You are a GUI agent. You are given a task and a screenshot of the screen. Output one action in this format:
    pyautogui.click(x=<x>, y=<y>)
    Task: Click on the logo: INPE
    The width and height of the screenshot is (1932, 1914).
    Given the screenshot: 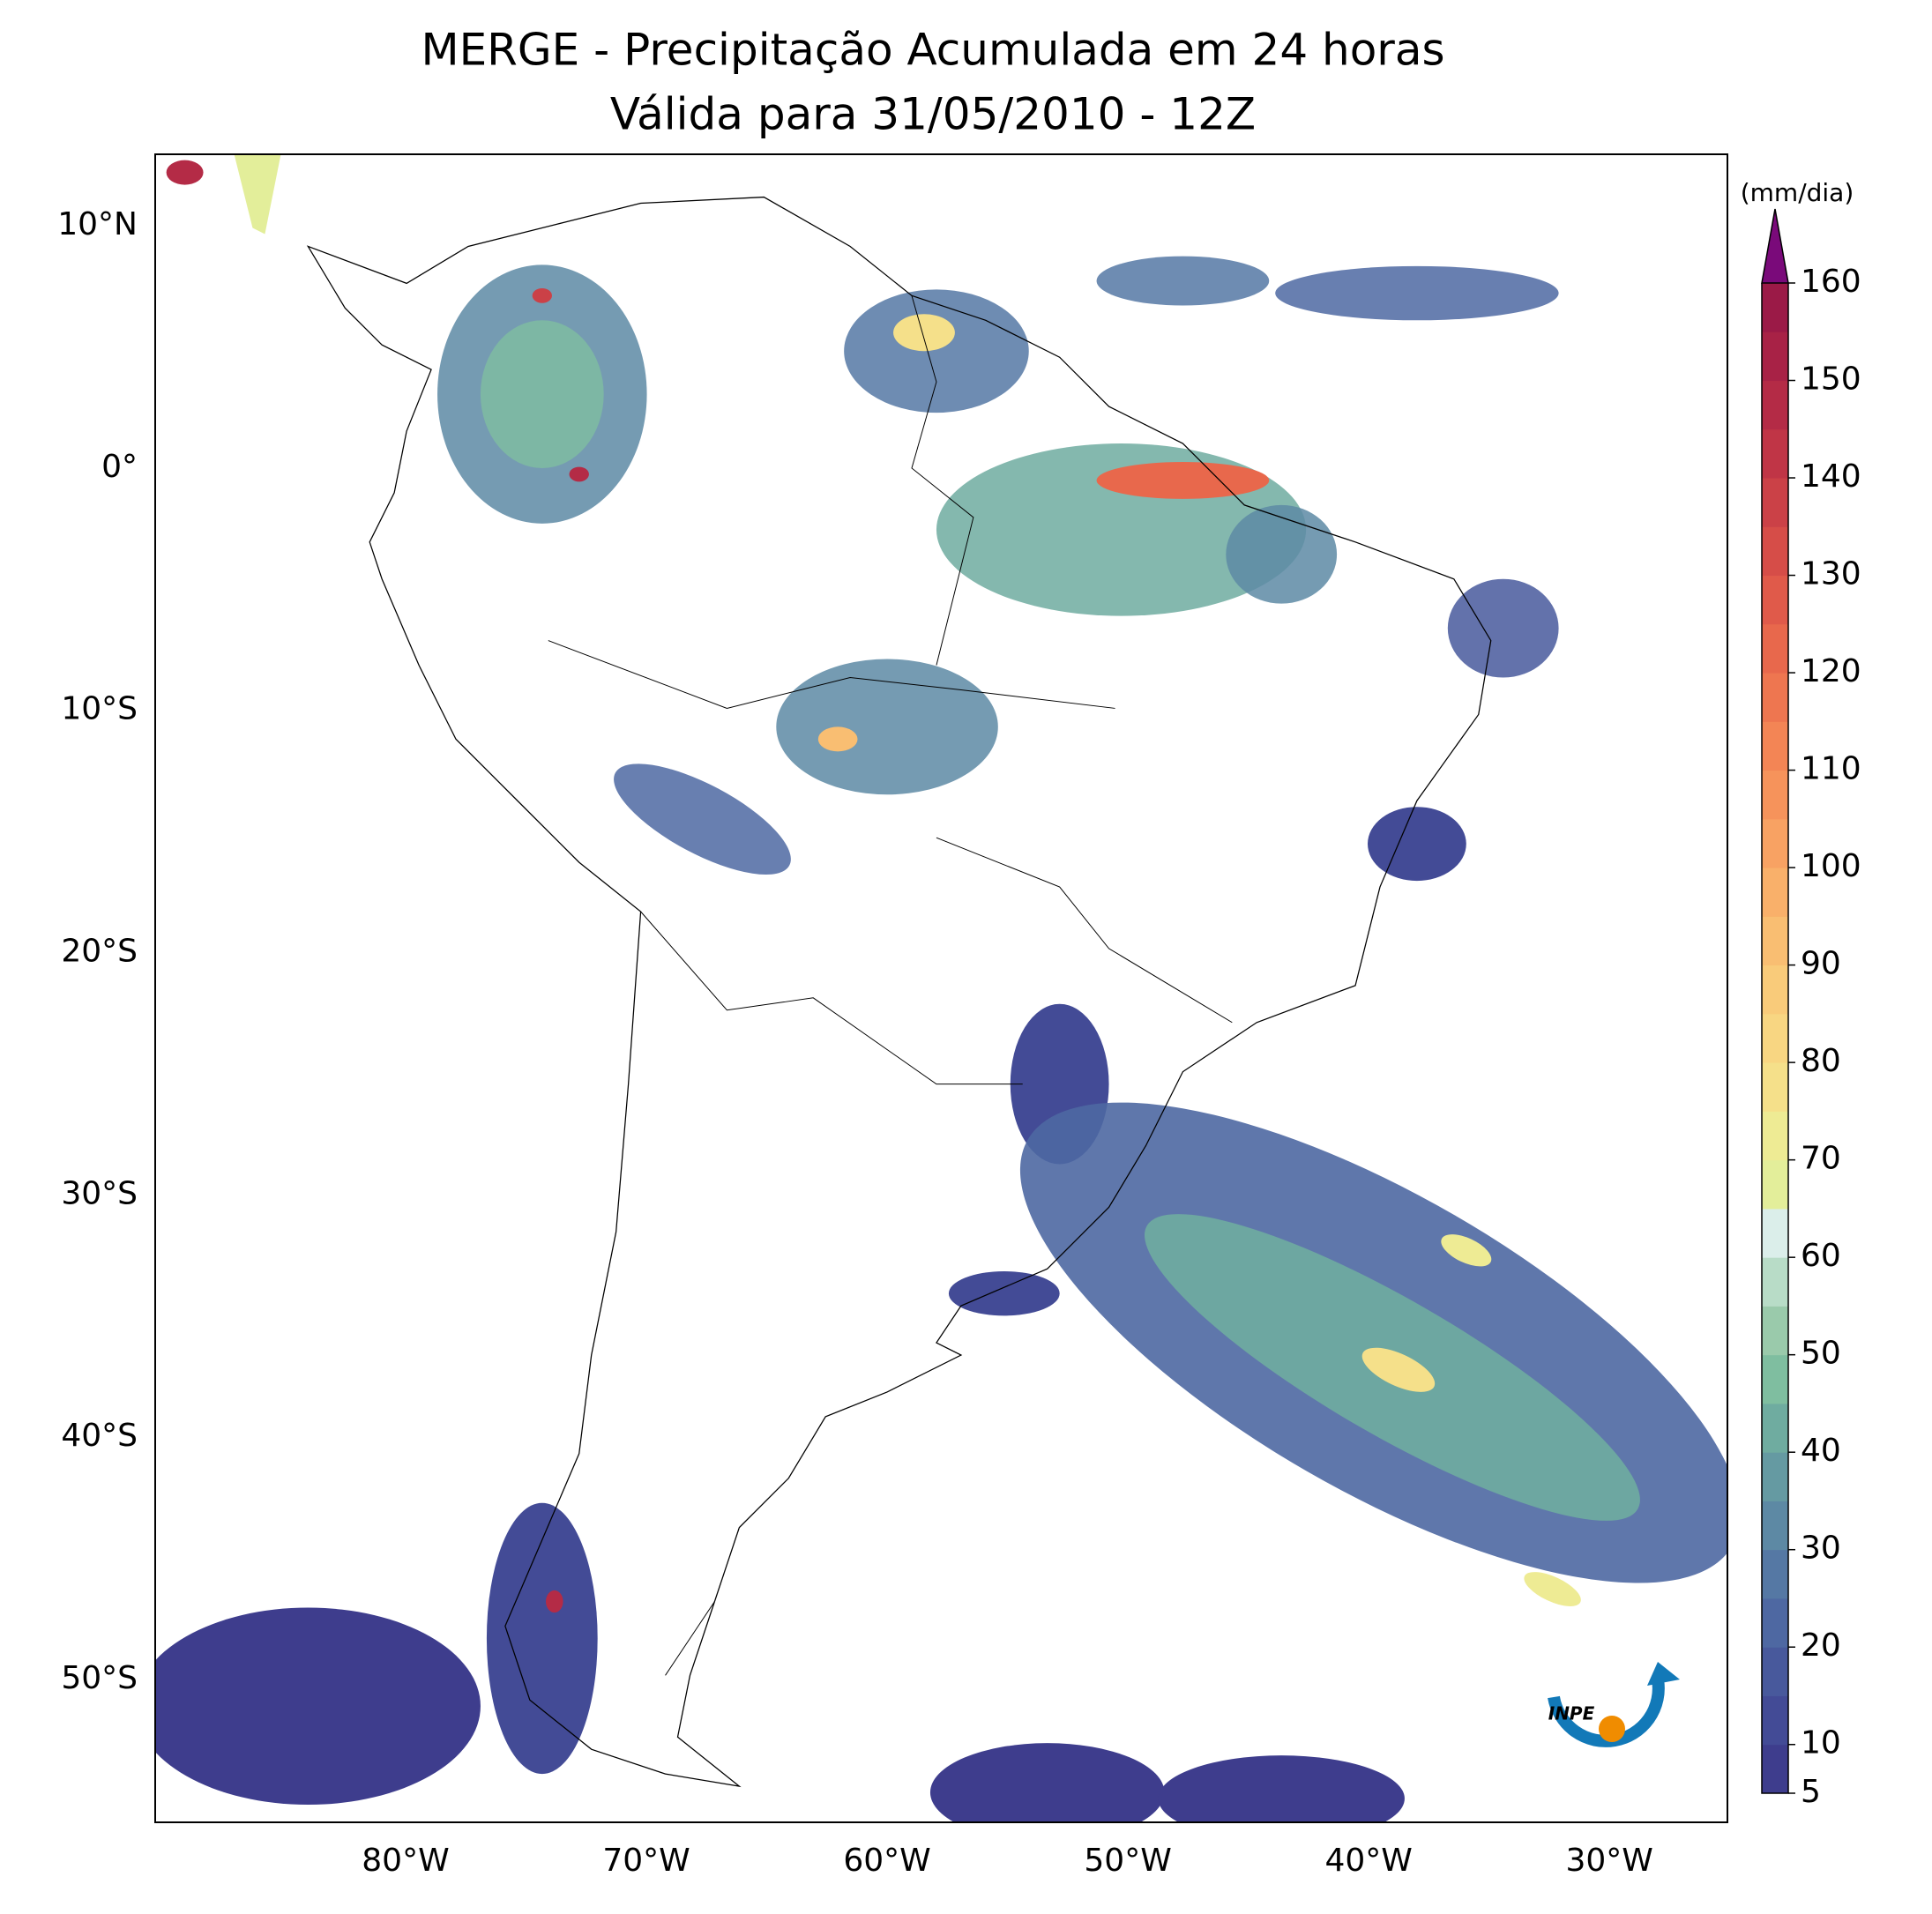 What is the action you would take?
    pyautogui.click(x=1616, y=1718)
    